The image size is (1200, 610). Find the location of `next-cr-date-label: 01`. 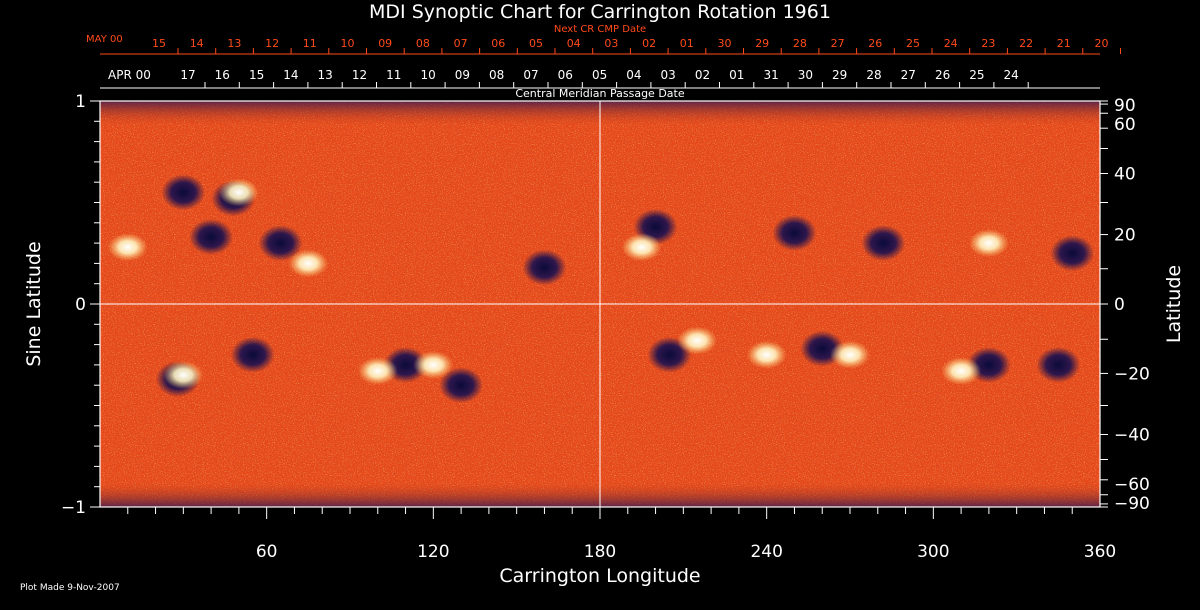

next-cr-date-label: 01 is located at coordinates (687, 43).